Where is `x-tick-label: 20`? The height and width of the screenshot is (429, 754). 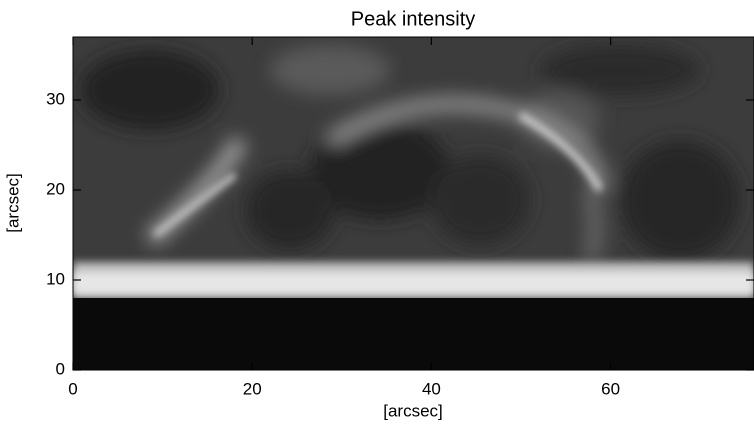
x-tick-label: 20 is located at coordinates (252, 388).